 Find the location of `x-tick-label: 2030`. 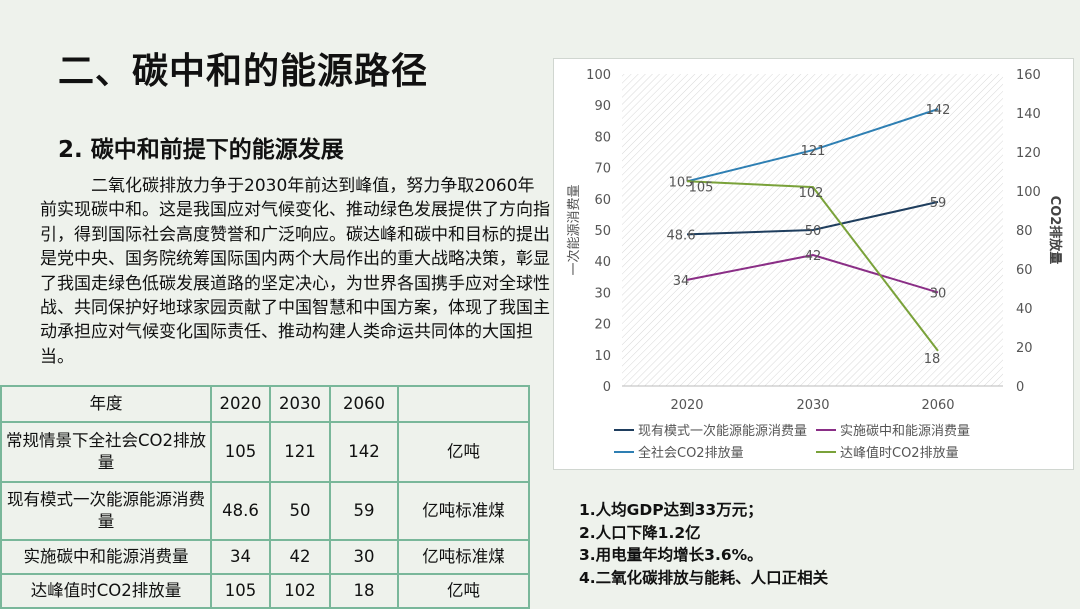

x-tick-label: 2030 is located at coordinates (812, 405).